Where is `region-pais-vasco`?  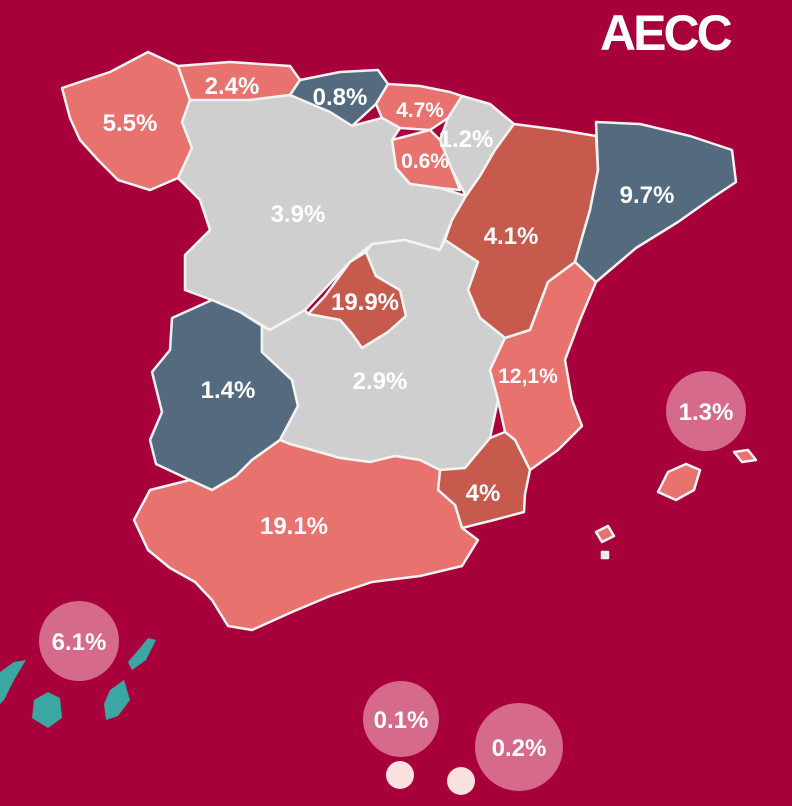 region-pais-vasco is located at coordinates (419, 107).